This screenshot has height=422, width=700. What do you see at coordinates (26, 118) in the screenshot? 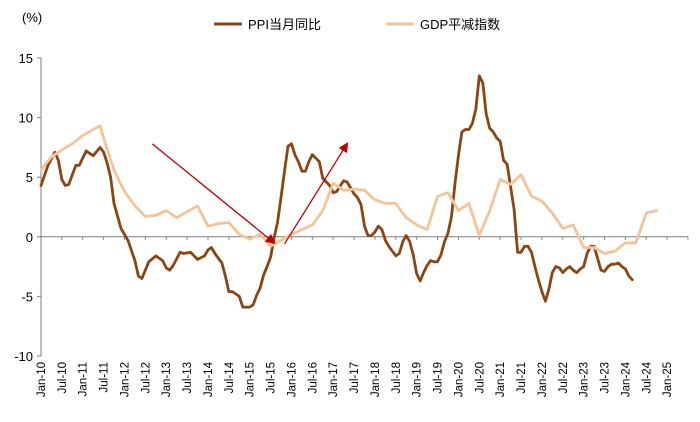
I see `y-tick-label: 10` at bounding box center [26, 118].